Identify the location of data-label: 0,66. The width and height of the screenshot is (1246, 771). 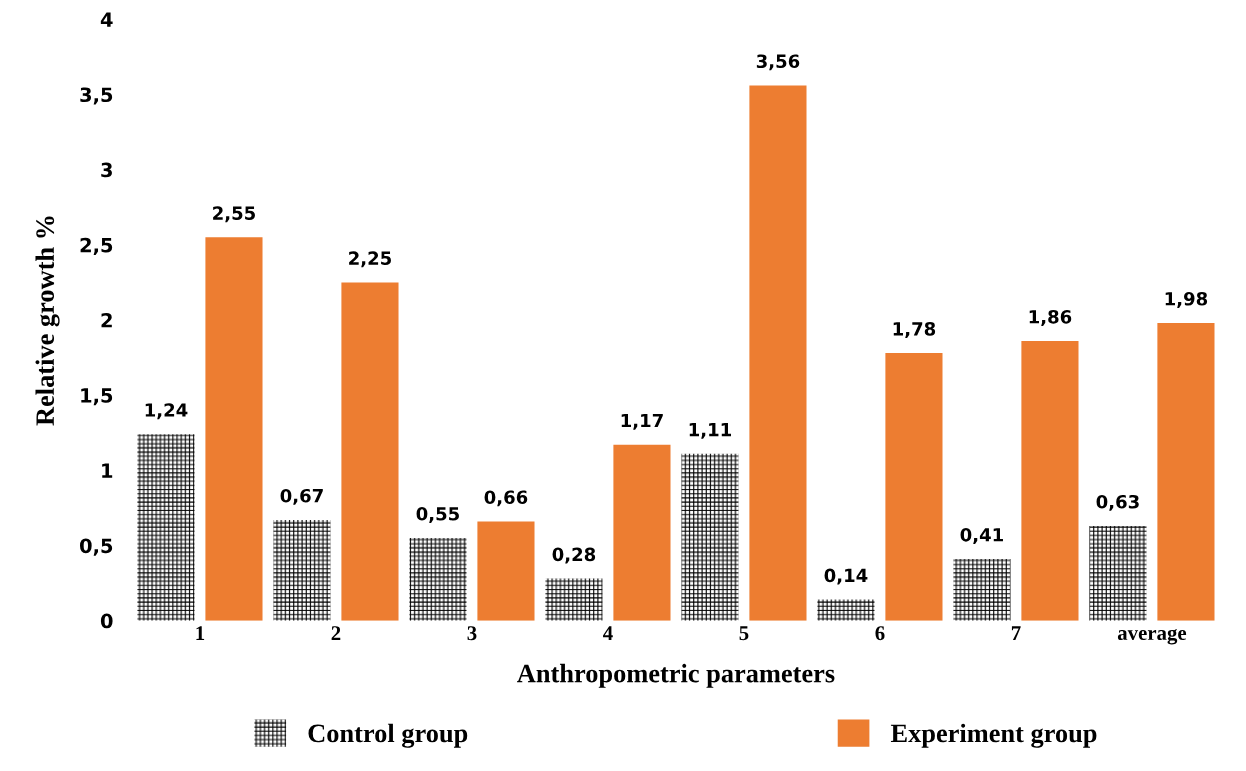
(506, 498).